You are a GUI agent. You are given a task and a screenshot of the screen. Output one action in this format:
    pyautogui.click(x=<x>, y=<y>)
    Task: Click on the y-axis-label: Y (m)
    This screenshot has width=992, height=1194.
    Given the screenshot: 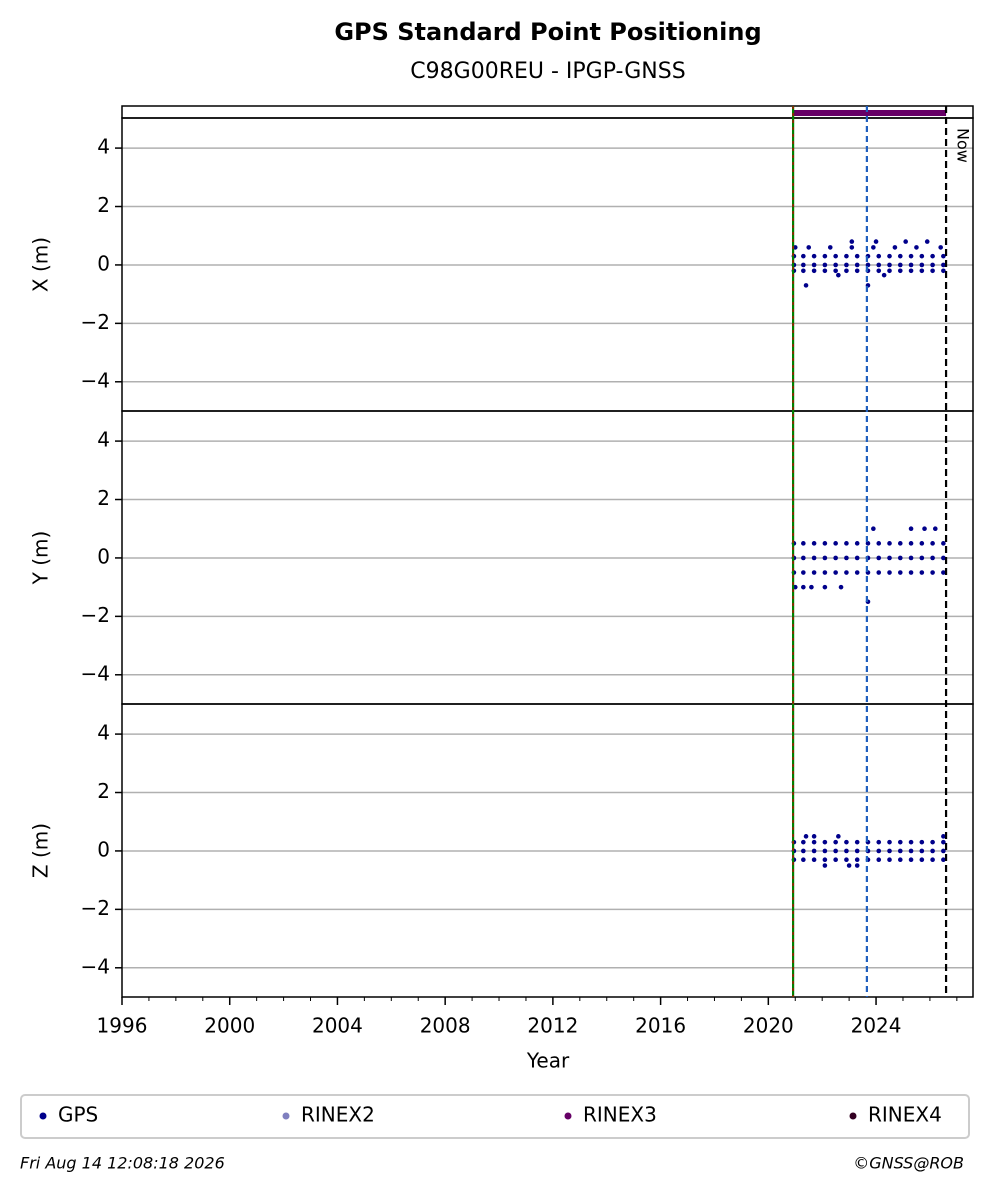 What is the action you would take?
    pyautogui.click(x=41, y=558)
    